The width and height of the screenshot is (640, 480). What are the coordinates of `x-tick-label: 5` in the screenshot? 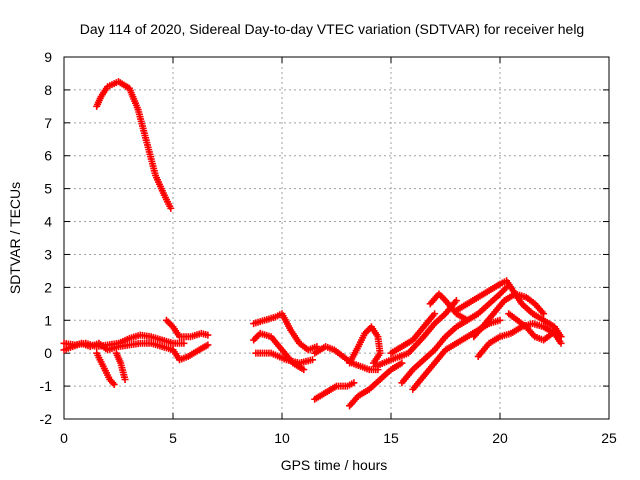 It's located at (173, 438).